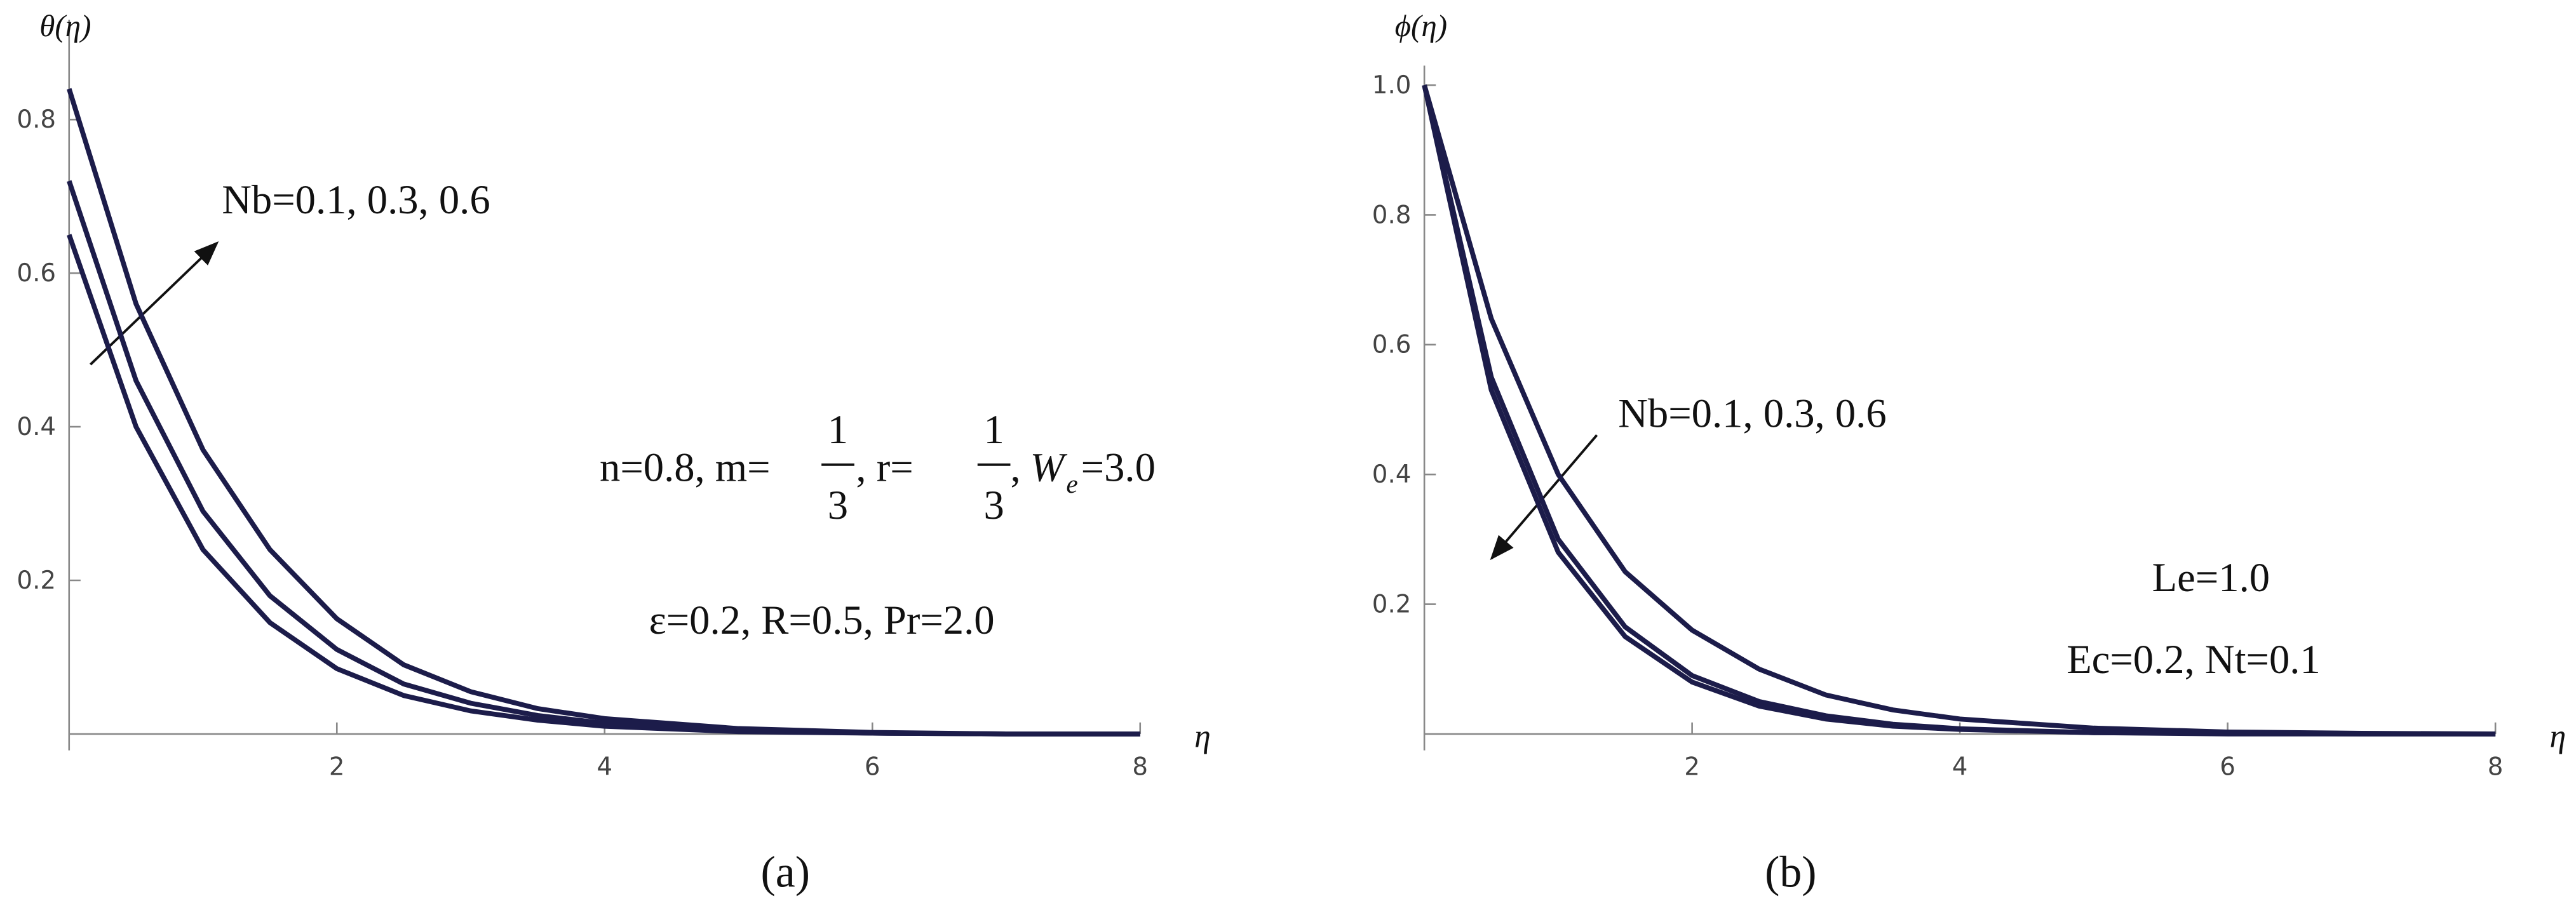 Image resolution: width=2576 pixels, height=908 pixels. I want to click on y-axis-label: ϕ(η), so click(1421, 25).